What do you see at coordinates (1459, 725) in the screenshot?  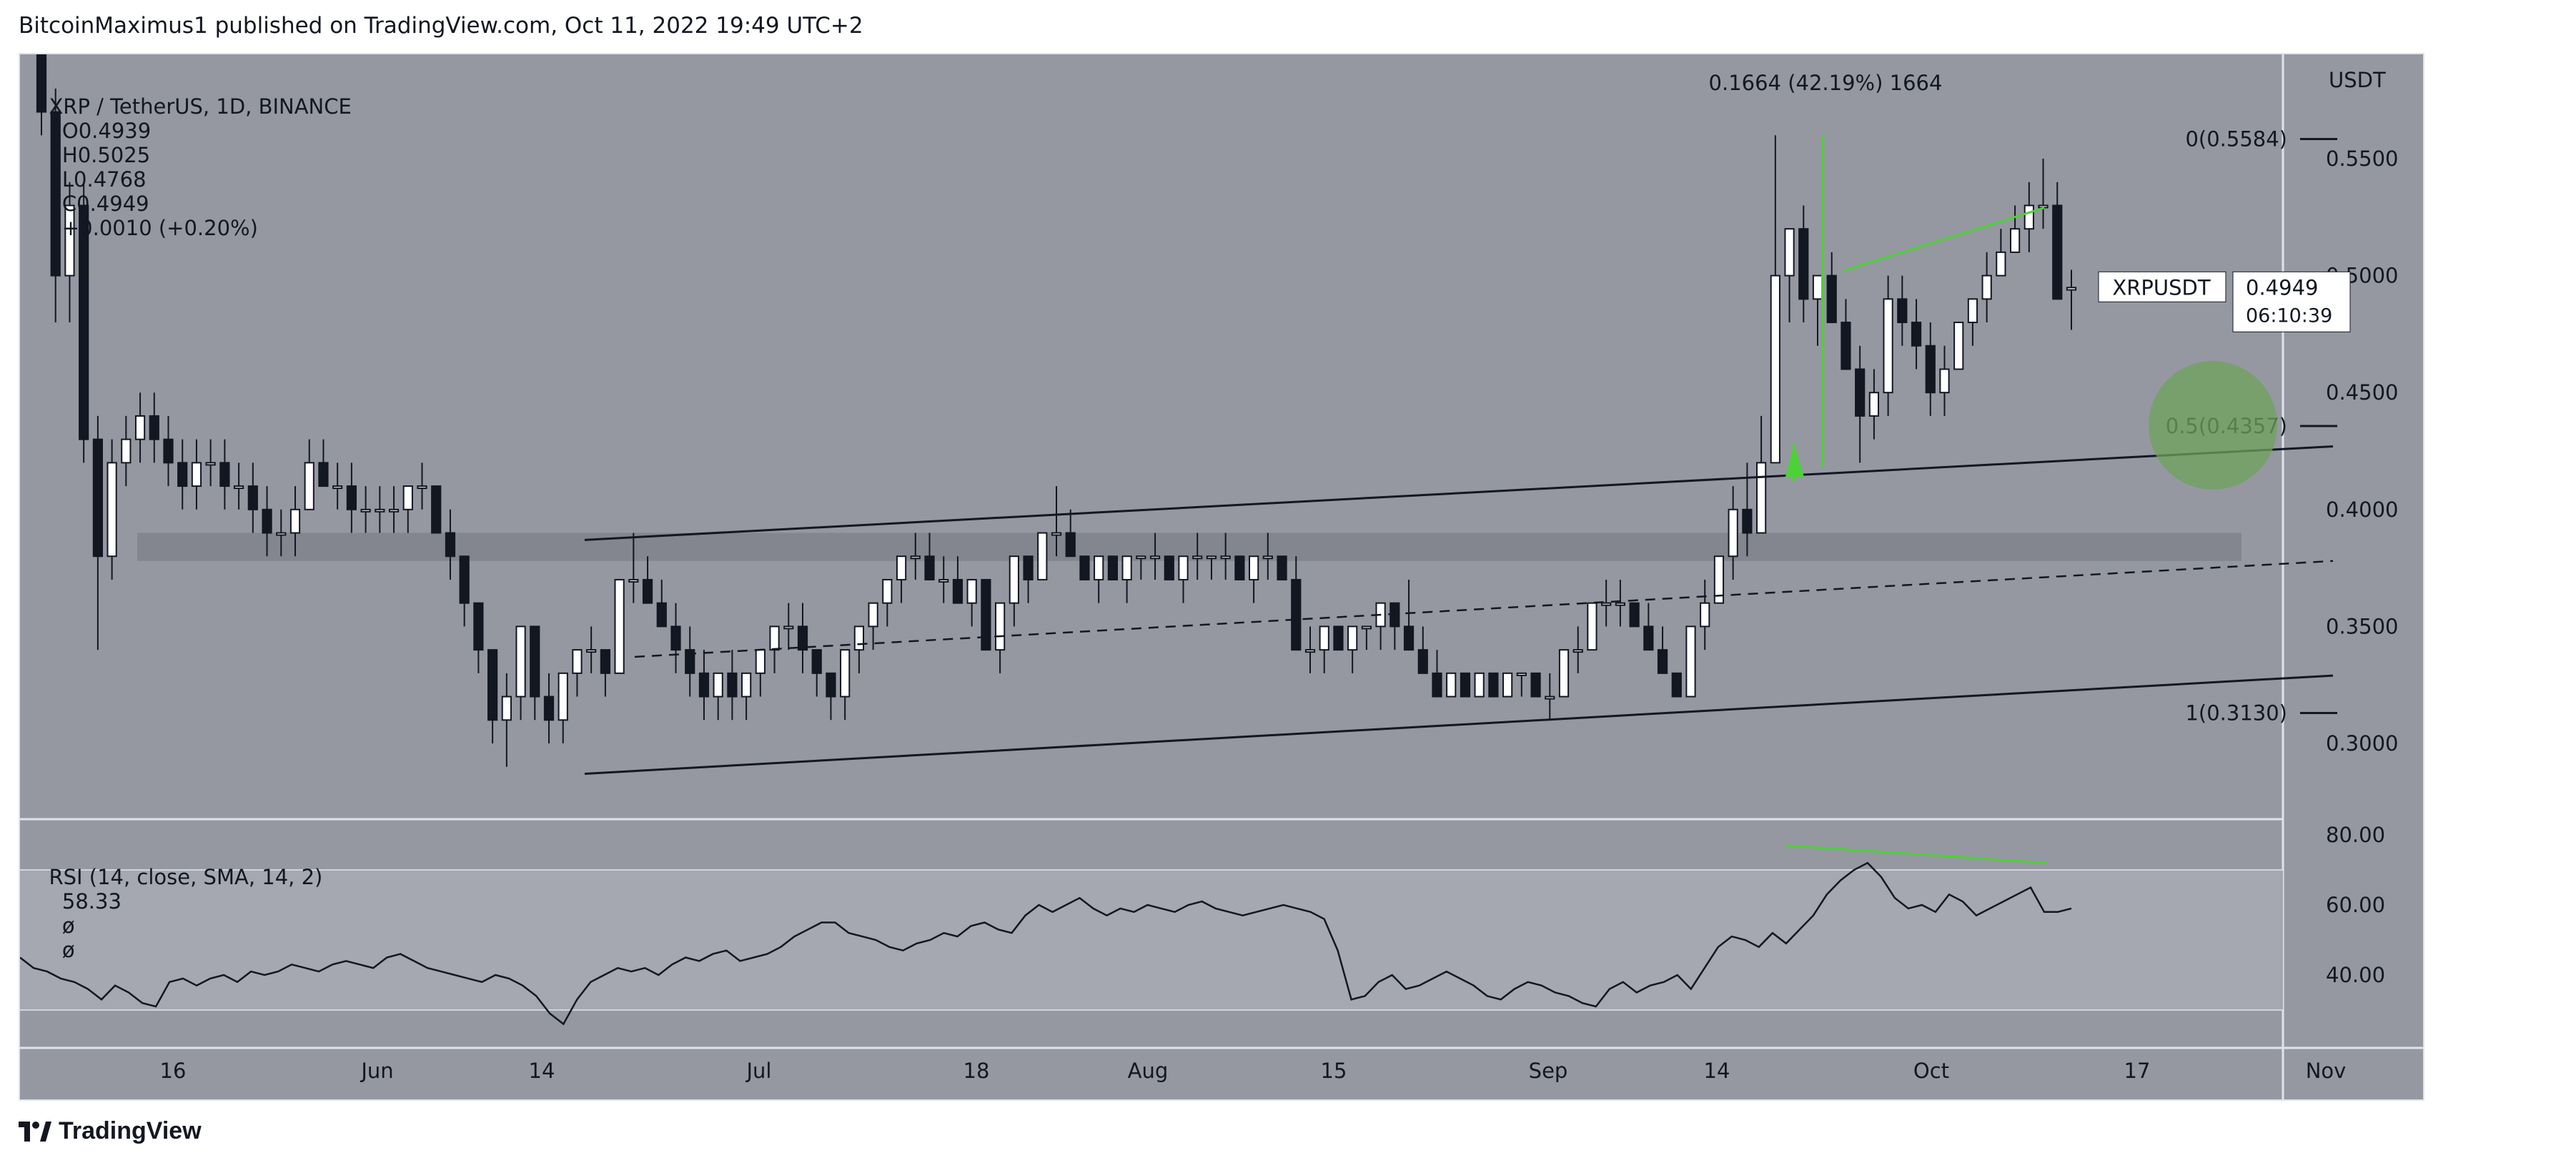 I see `channel-support-line` at bounding box center [1459, 725].